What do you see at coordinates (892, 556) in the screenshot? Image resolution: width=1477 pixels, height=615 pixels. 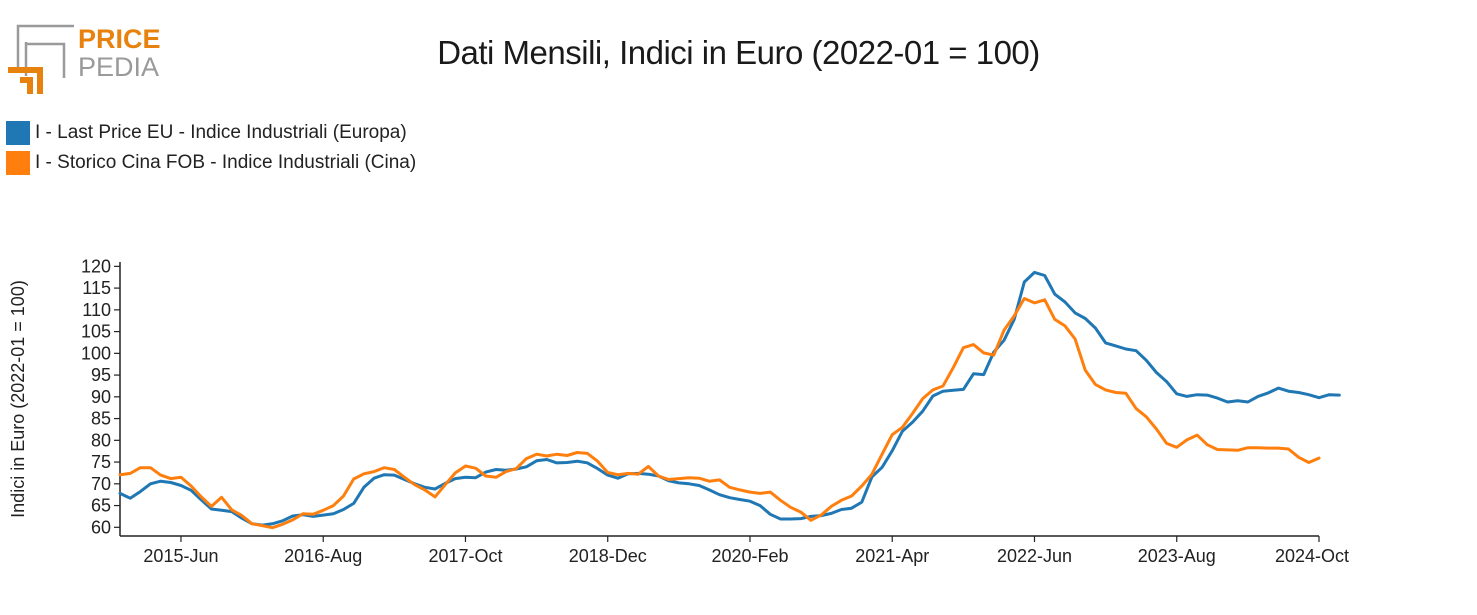 I see `x-tick-label: 2021-Apr` at bounding box center [892, 556].